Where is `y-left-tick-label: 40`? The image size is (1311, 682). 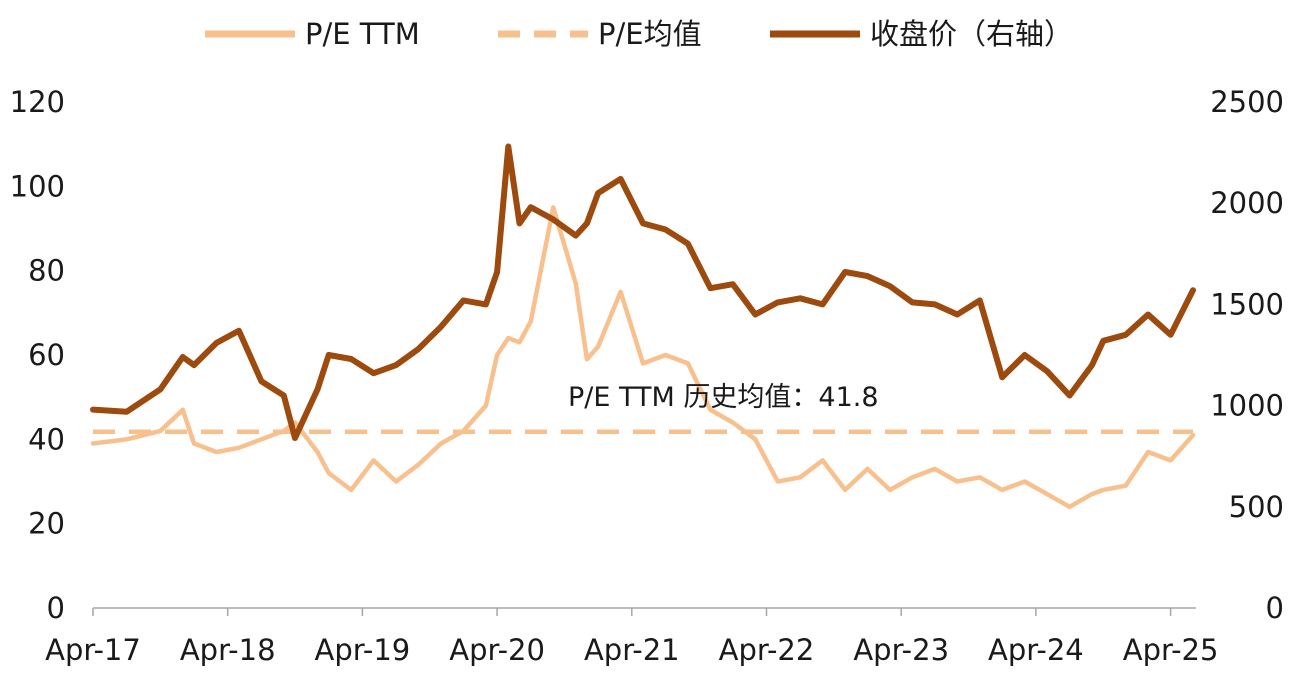
y-left-tick-label: 40 is located at coordinates (46, 439).